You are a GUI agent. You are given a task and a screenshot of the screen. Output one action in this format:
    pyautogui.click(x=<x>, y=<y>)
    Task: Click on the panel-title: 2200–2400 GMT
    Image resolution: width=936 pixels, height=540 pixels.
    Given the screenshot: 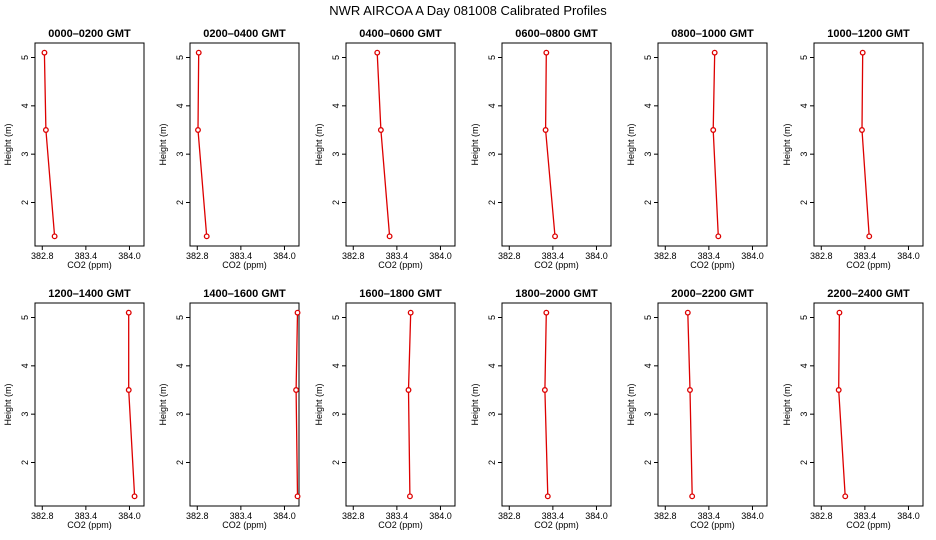 What is the action you would take?
    pyautogui.click(x=868, y=294)
    